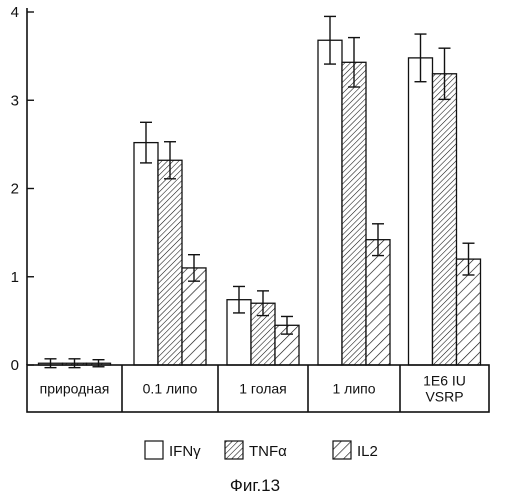 This screenshot has width=510, height=500. What do you see at coordinates (353, 389) in the screenshot?
I see `category-label: 1 липо` at bounding box center [353, 389].